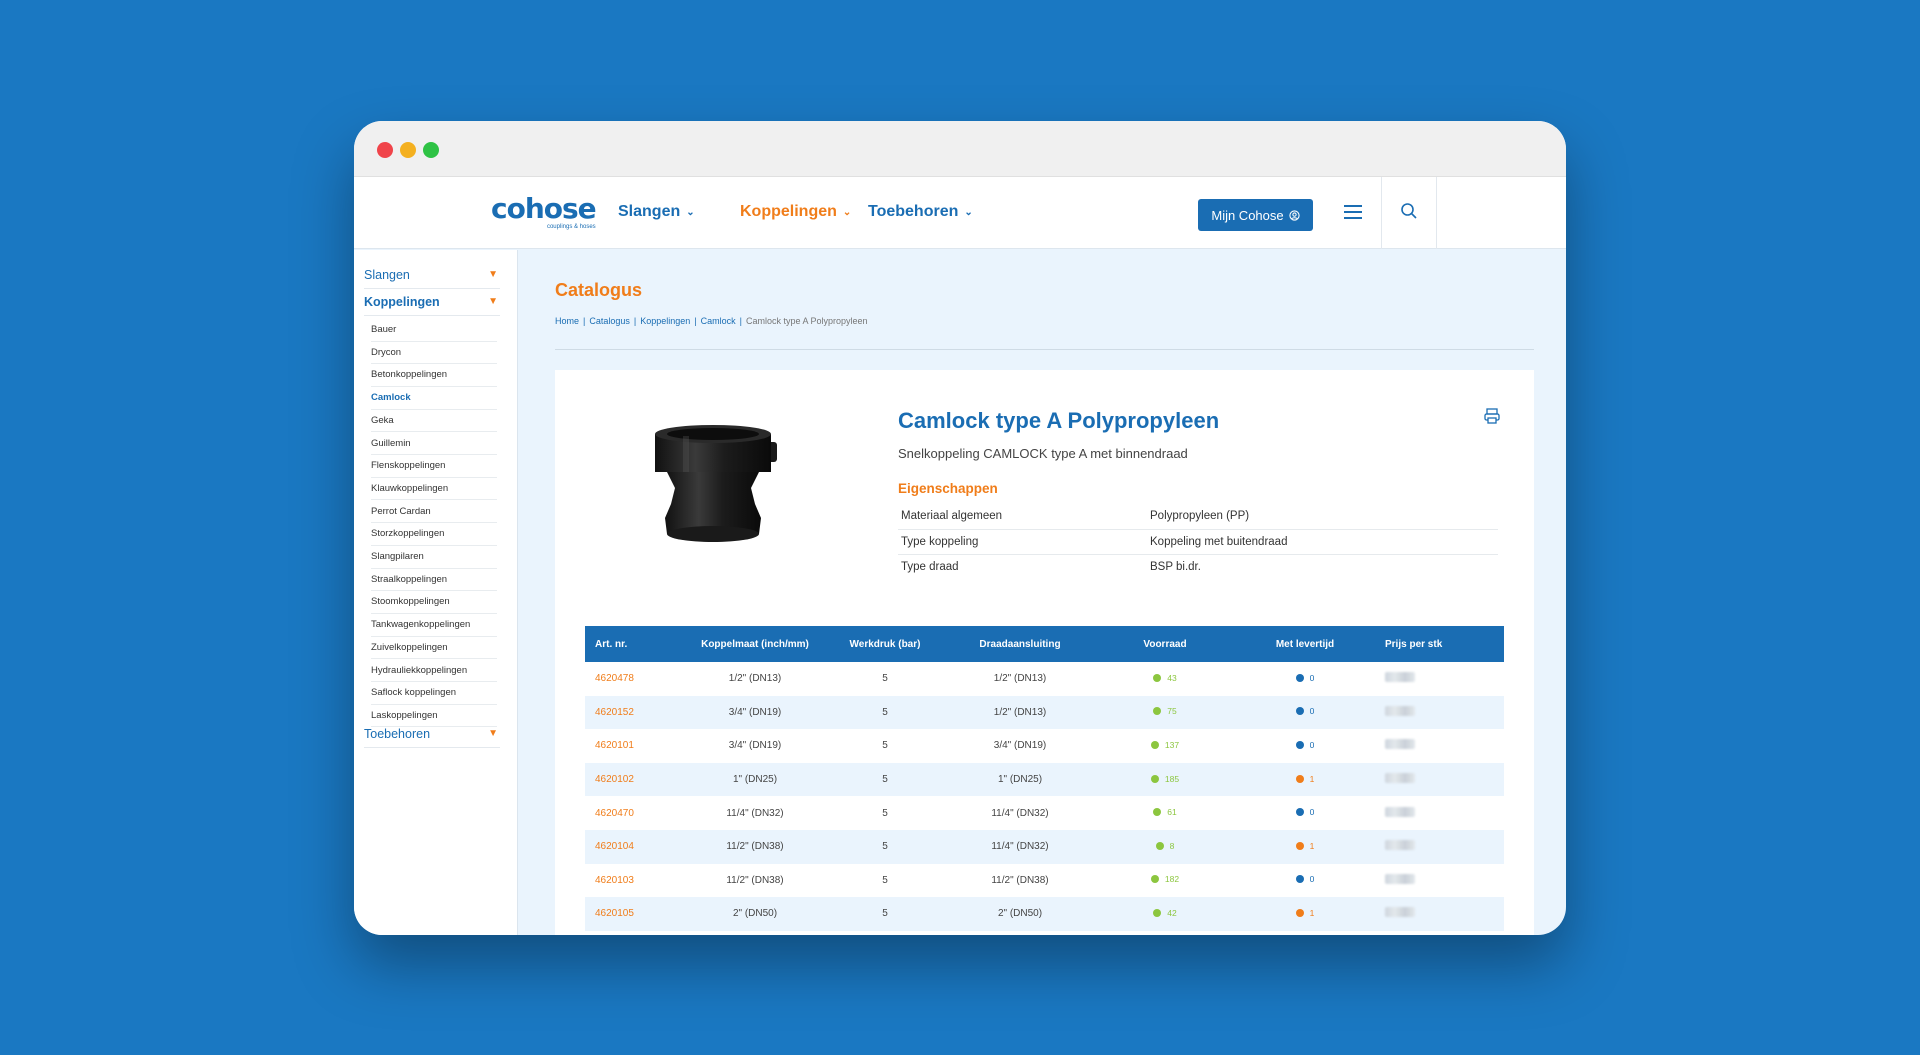 Image resolution: width=1920 pixels, height=1055 pixels. I want to click on col-draadaansluiting: Draadaansluiting, so click(1020, 644).